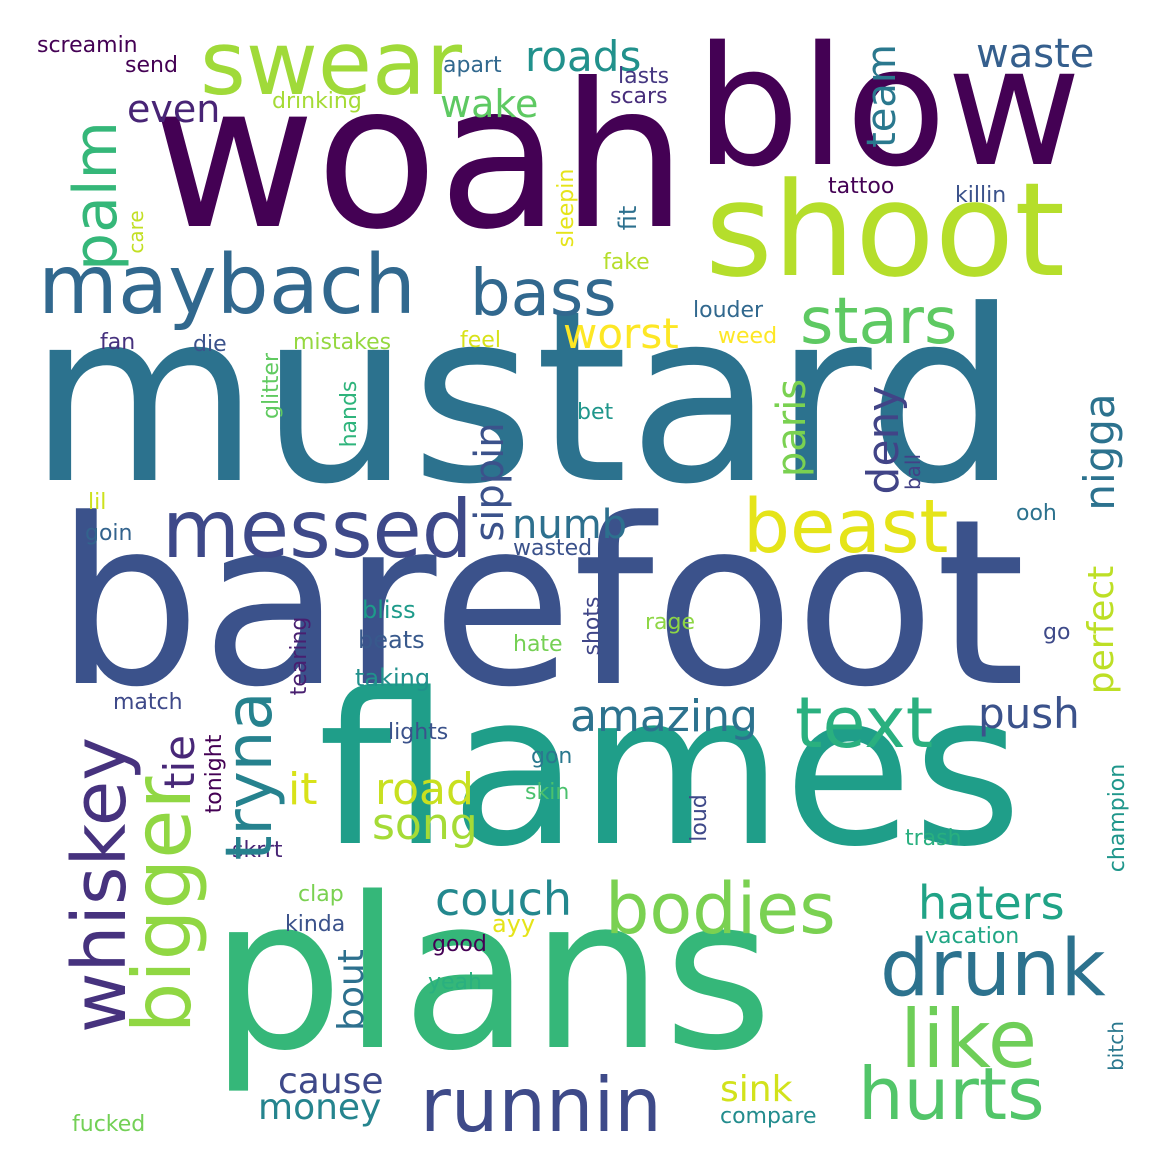  Describe the element at coordinates (118, 342) in the screenshot. I see `word-fan: fan` at that location.